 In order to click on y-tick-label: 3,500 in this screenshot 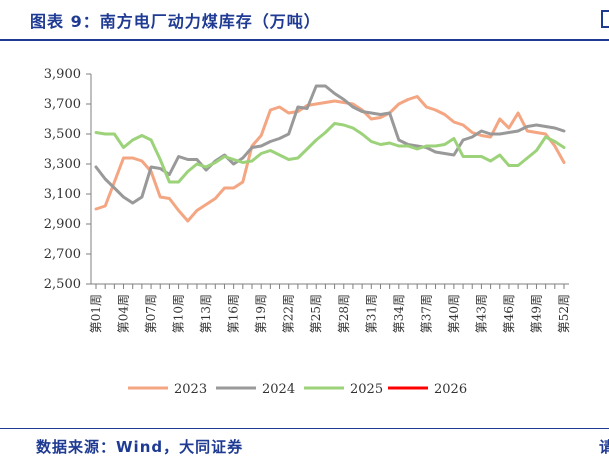, I will do `click(62, 134)`.